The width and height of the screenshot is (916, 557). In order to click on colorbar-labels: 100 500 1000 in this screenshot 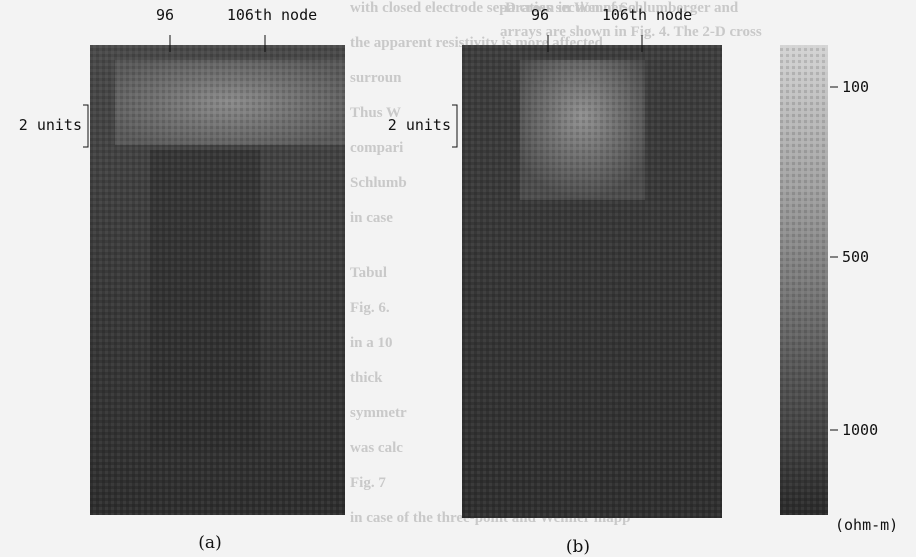, I will do `click(854, 258)`.